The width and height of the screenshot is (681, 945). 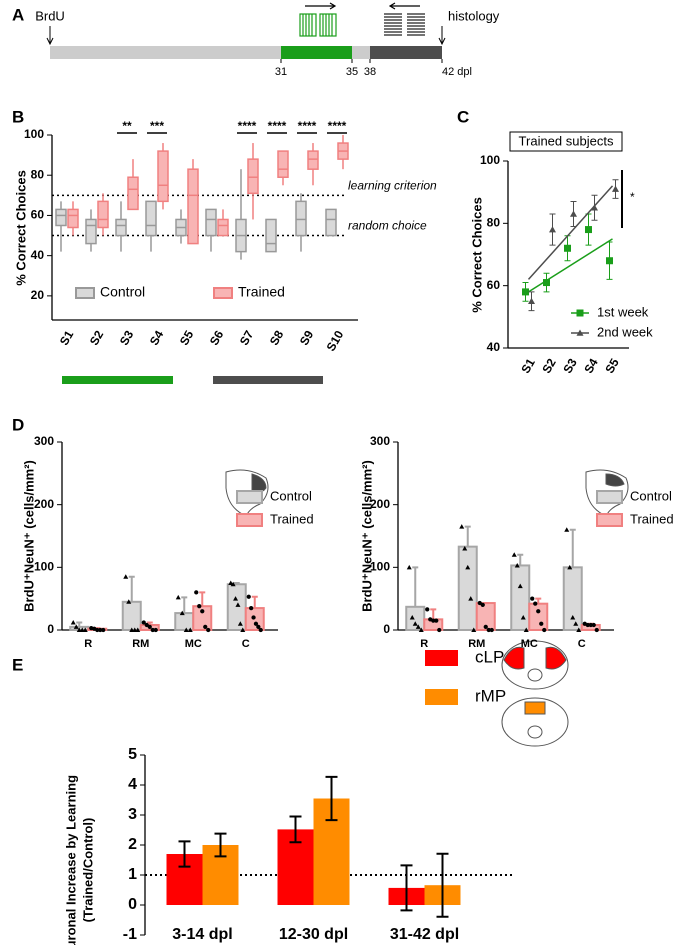 I want to click on legend-label: rMP, so click(x=490, y=695).